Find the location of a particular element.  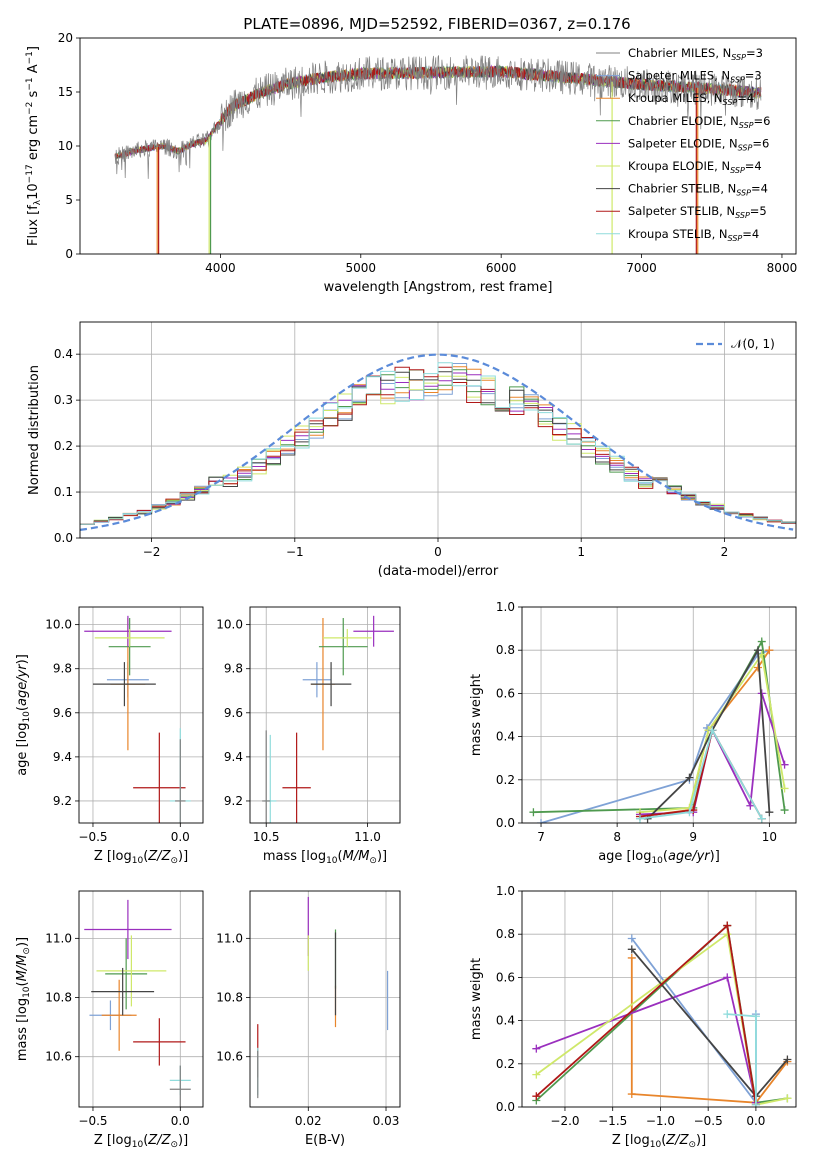

x-tick-label: 7000 is located at coordinates (641, 268).